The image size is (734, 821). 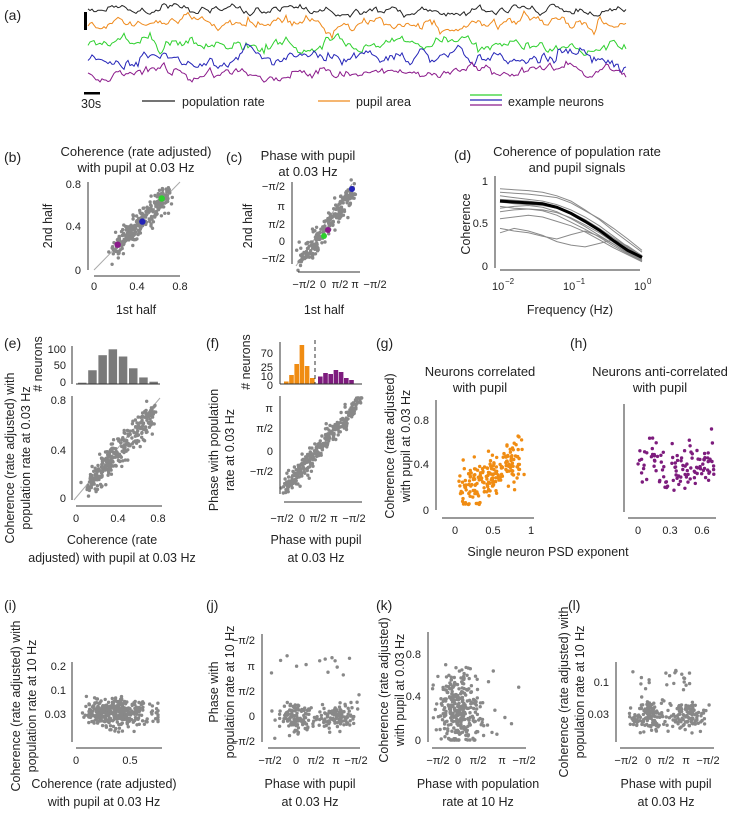 What do you see at coordinates (243, 742) in the screenshot?
I see `panel-j-ytick-bottom: −π/2` at bounding box center [243, 742].